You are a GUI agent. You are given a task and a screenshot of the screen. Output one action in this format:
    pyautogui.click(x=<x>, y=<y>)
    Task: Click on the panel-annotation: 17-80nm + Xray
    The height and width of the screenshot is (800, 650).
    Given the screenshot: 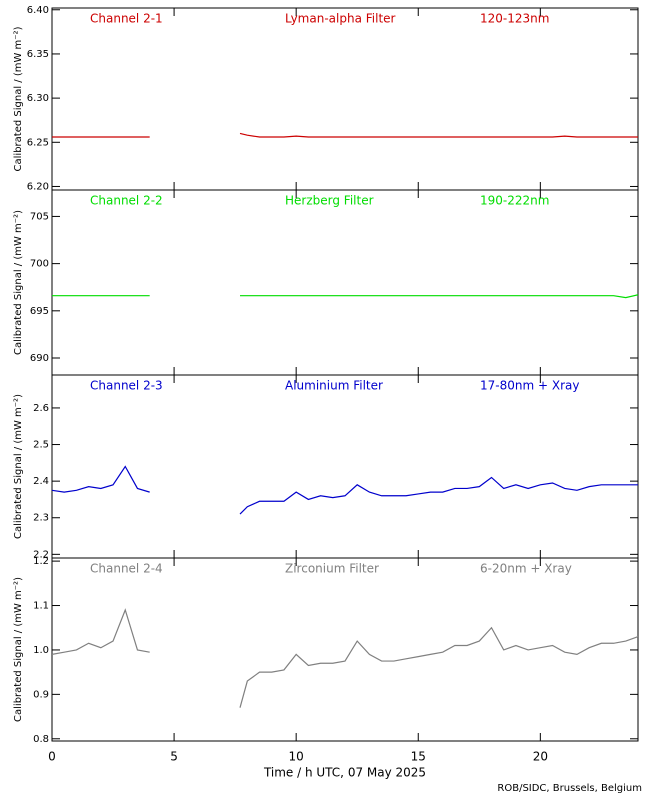 What is the action you would take?
    pyautogui.click(x=529, y=386)
    